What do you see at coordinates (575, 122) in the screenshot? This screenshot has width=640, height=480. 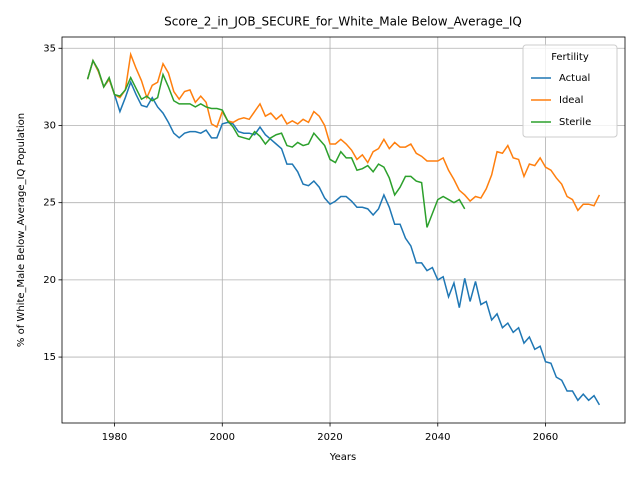 I see `legend-label: Sterile` at bounding box center [575, 122].